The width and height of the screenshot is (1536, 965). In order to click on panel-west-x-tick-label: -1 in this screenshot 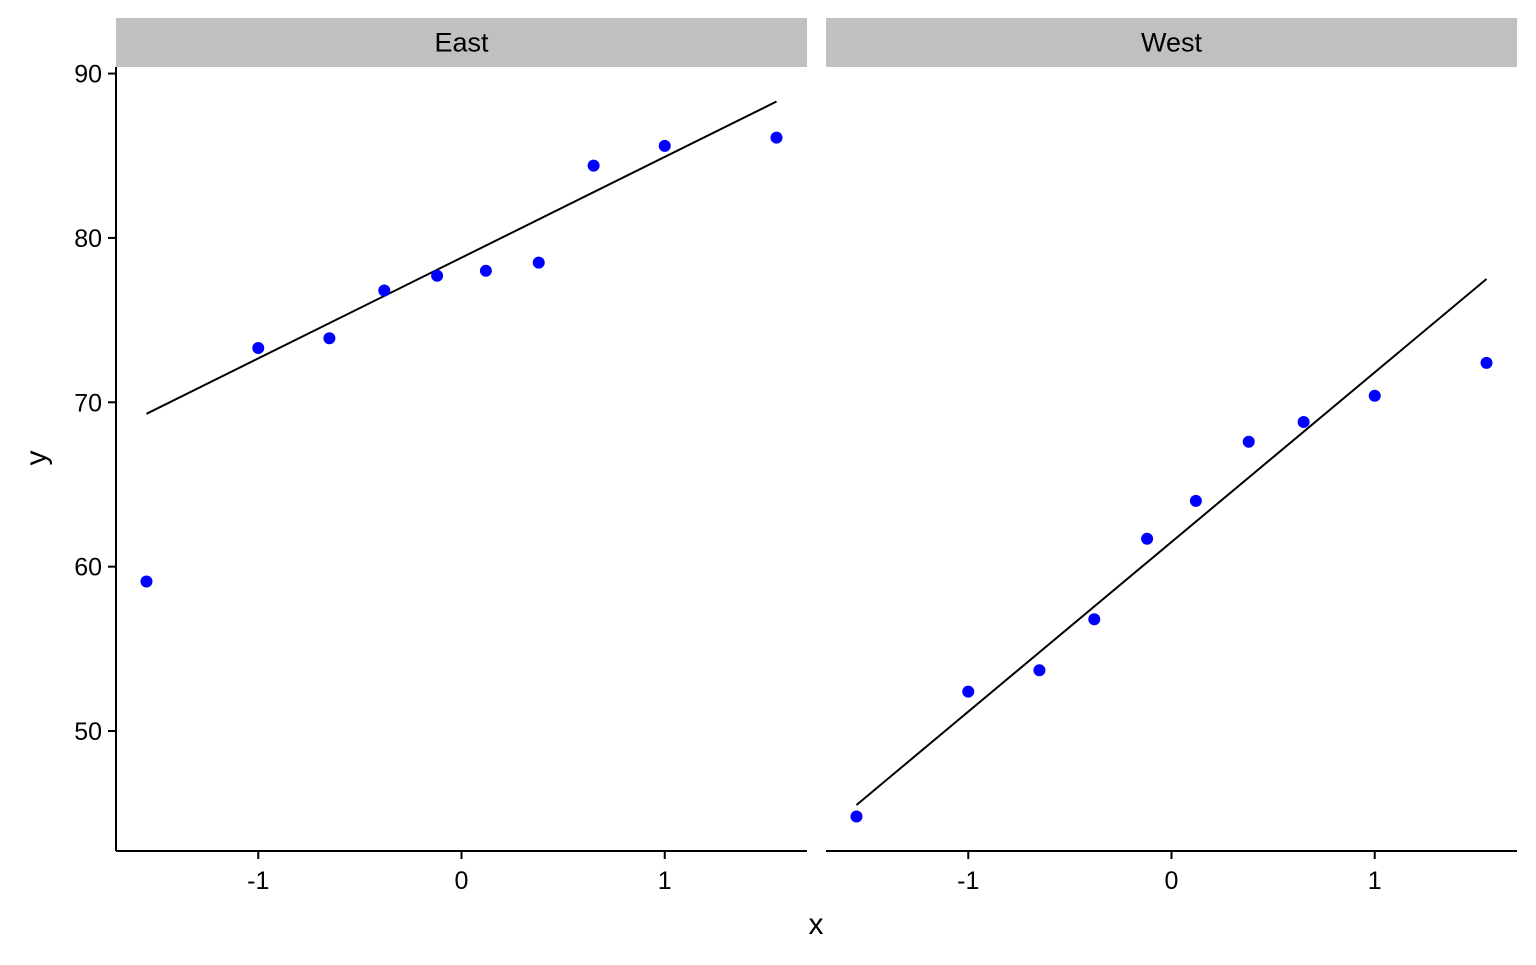, I will do `click(968, 881)`.